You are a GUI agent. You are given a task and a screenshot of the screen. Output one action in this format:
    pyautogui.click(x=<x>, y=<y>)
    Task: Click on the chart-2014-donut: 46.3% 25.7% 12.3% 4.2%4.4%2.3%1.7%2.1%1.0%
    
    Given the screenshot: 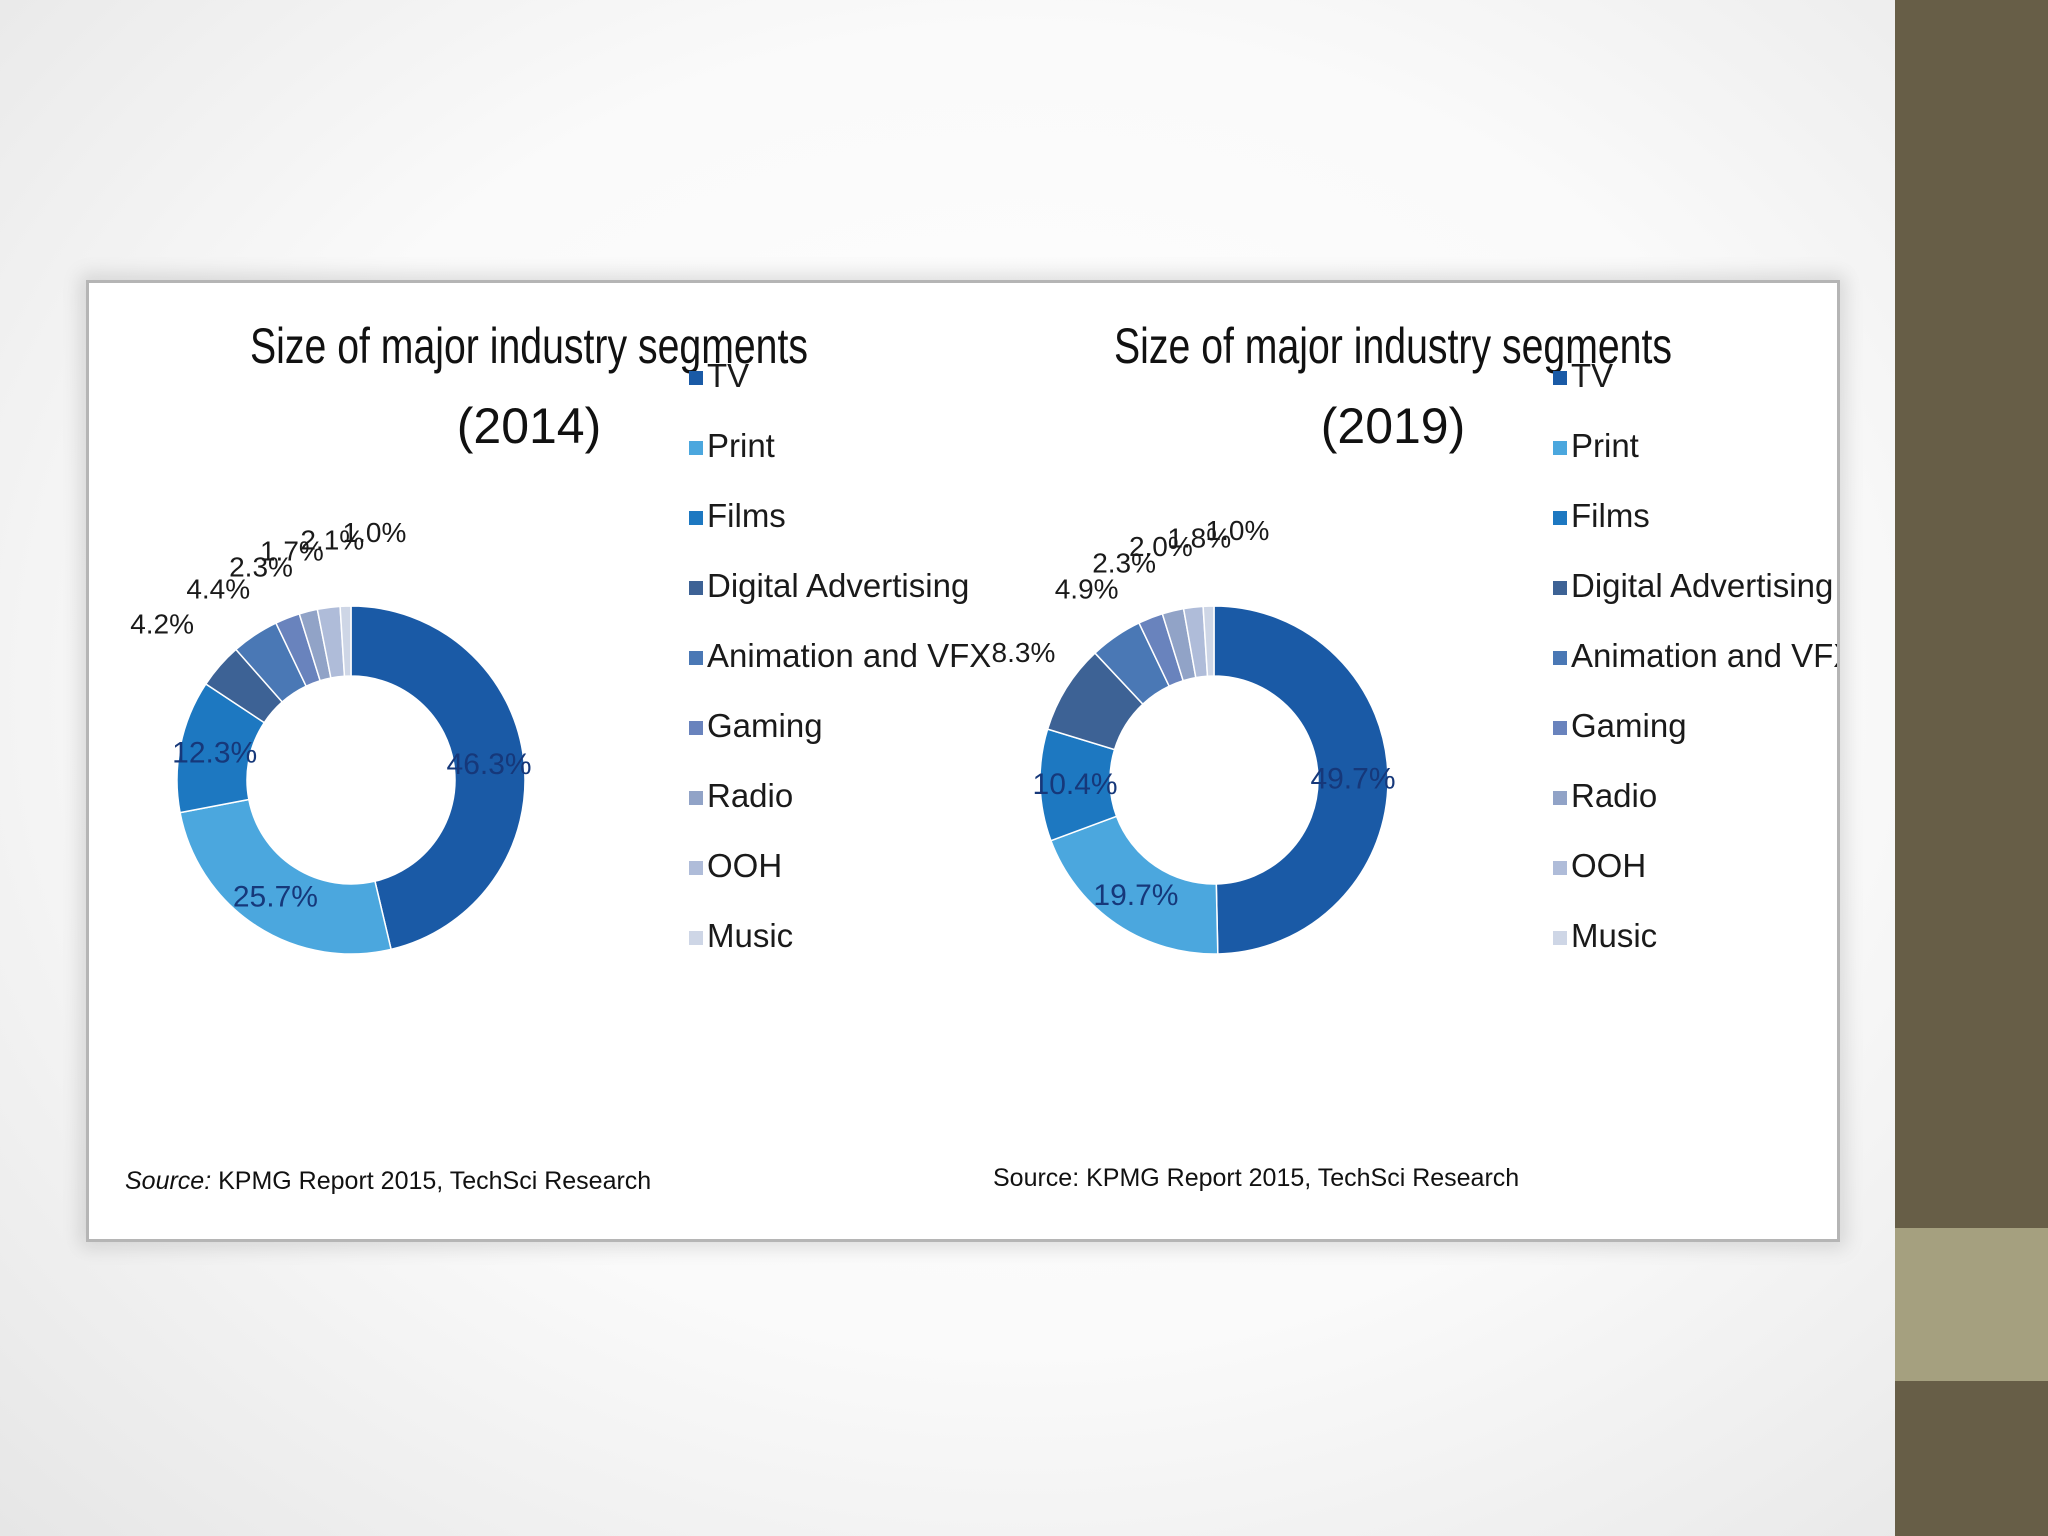 What is the action you would take?
    pyautogui.click(x=331, y=736)
    